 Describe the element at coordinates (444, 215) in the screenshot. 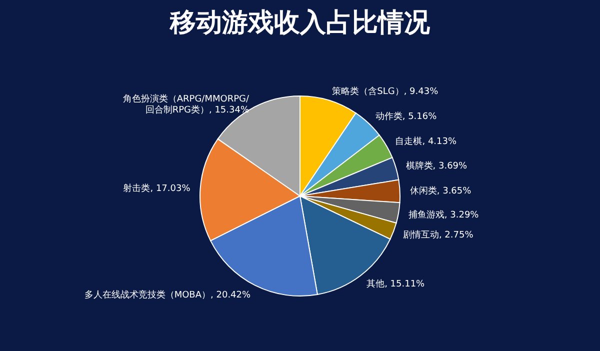

I see `slice-label: 捕鱼游戏, 3.29%` at that location.